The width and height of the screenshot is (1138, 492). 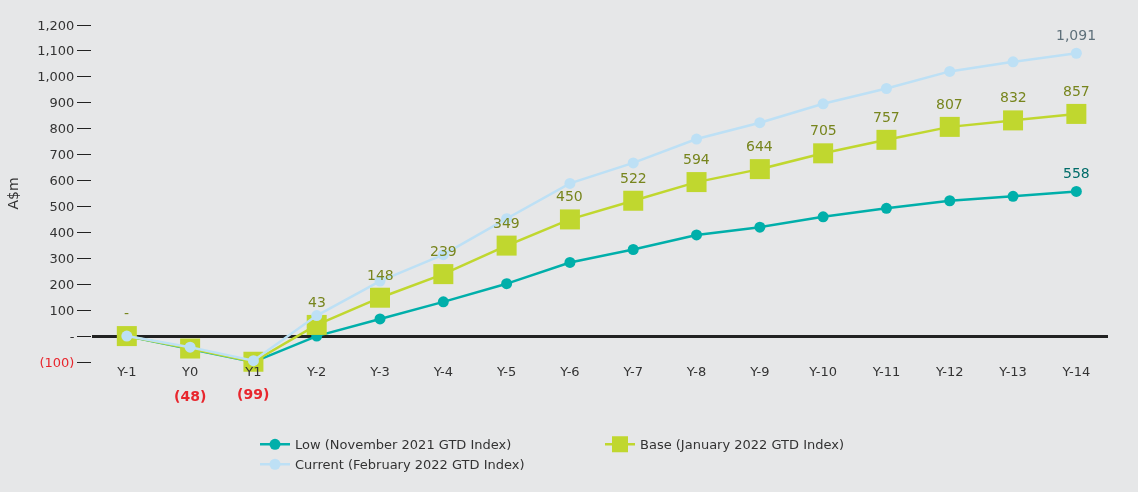 I want to click on x-tick-label: Y-5, so click(x=506, y=371).